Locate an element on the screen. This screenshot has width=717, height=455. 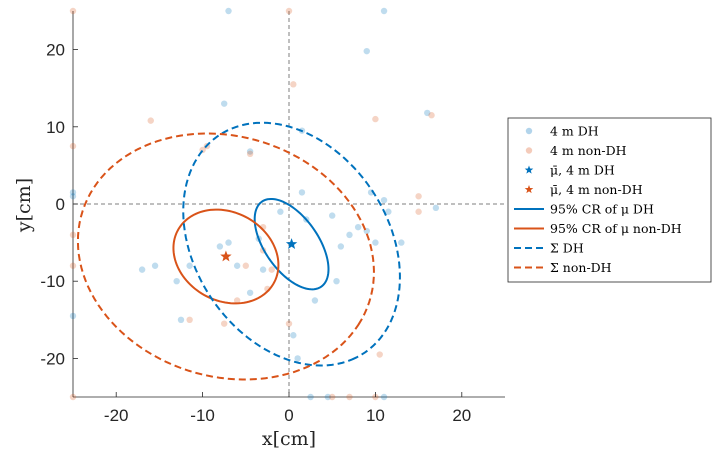
x-axis-ticks: -20 -10 0 10 20 is located at coordinates (287, 408).